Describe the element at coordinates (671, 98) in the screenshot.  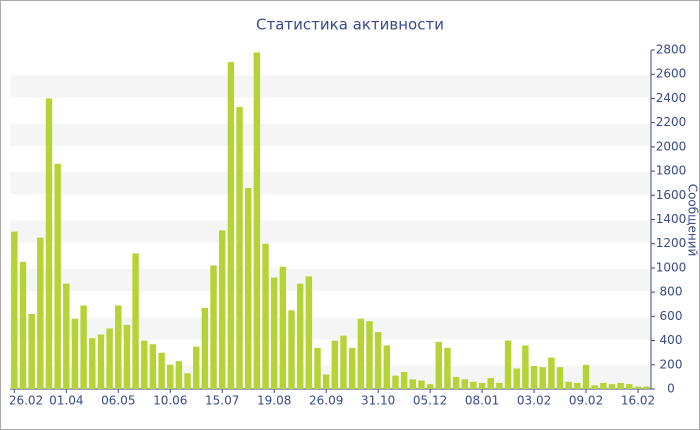
I see `y-tick-label: 2400` at that location.